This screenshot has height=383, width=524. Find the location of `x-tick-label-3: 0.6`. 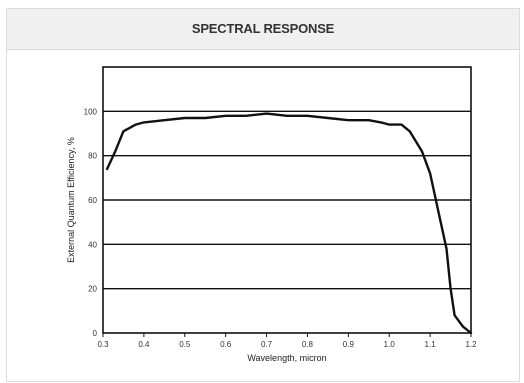

x-tick-label-3: 0.6 is located at coordinates (226, 344).